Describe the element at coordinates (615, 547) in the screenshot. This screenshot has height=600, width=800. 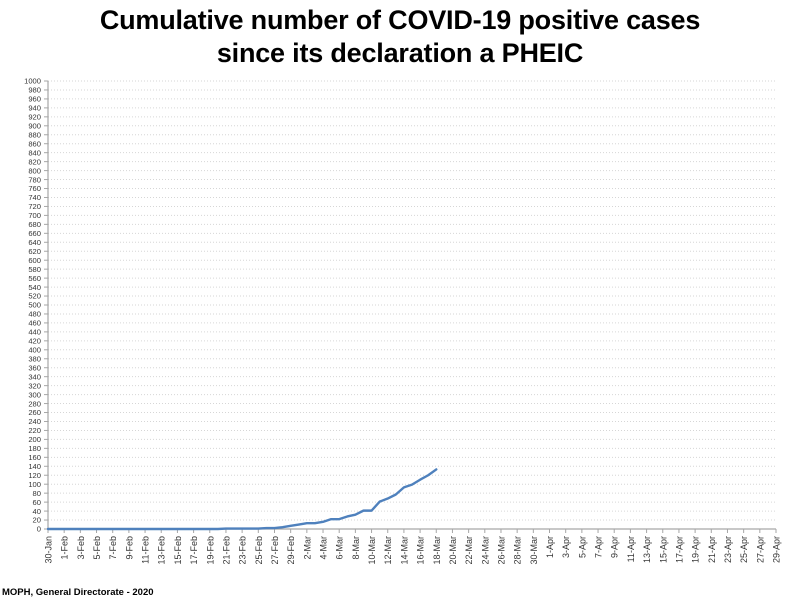
I see `x-tick-label: 9-Apr` at that location.